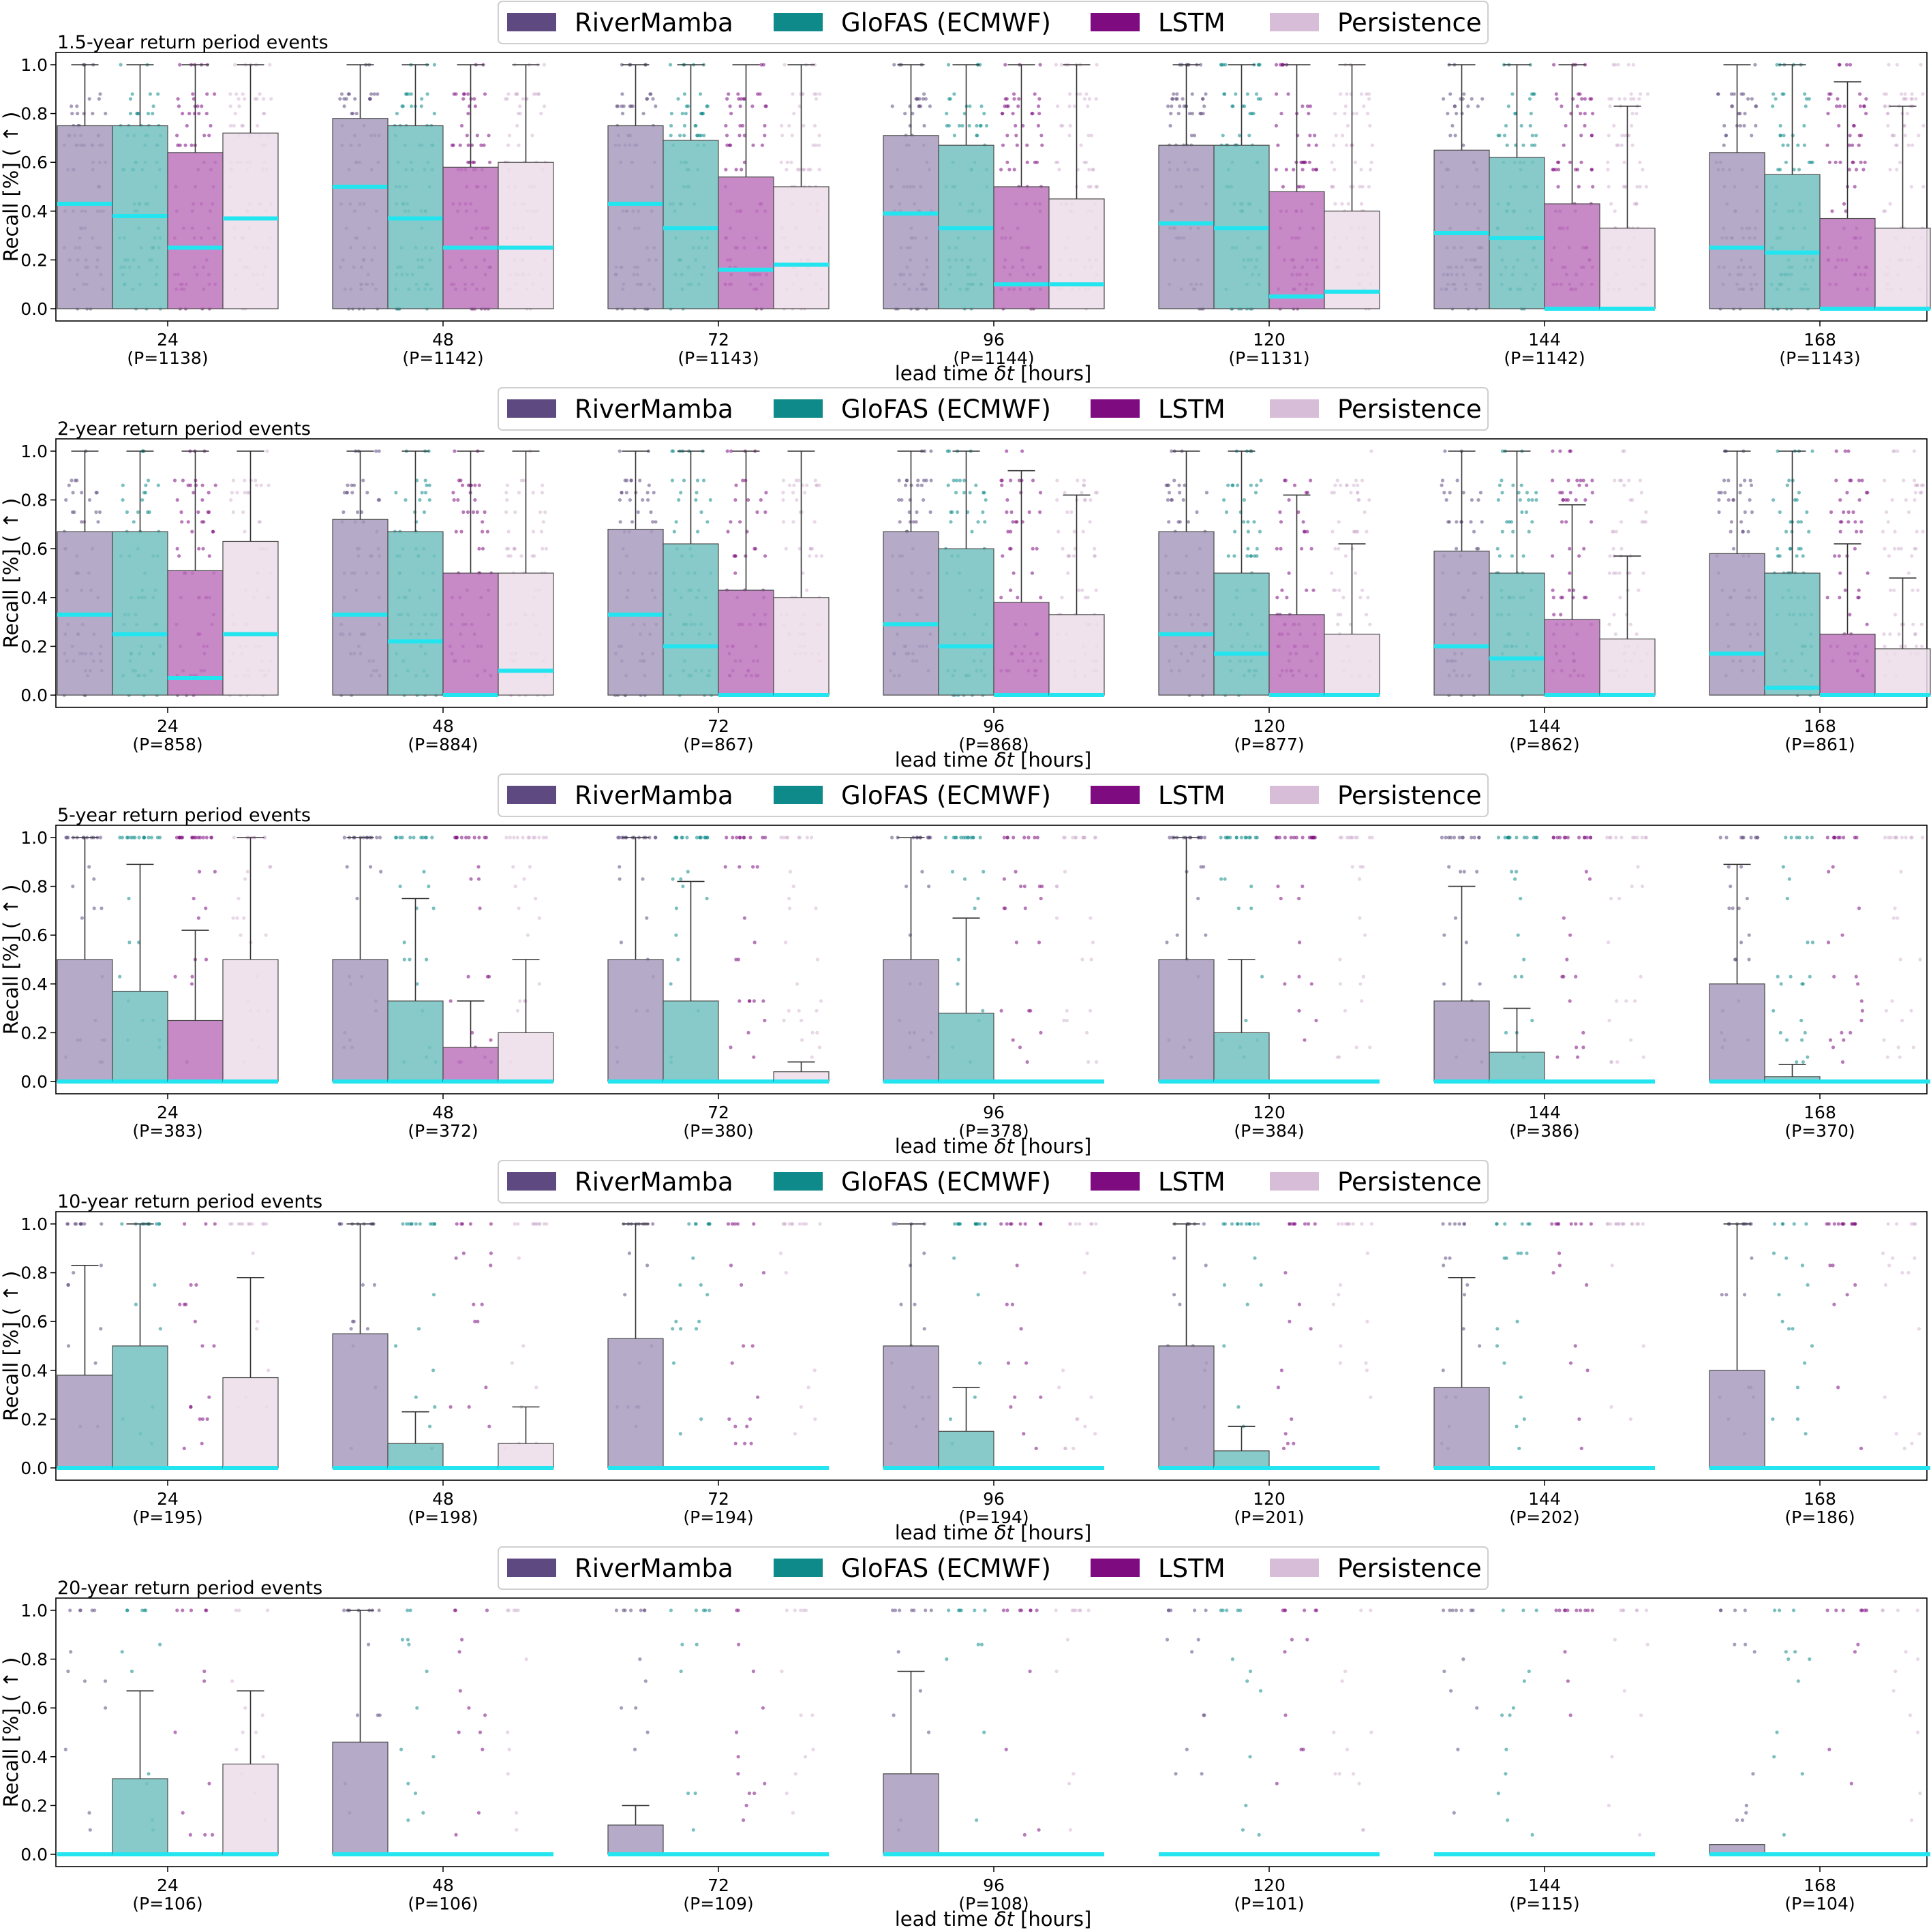 This screenshot has width=1931, height=1932. Describe the element at coordinates (34, 65) in the screenshot. I see `y-tick-label: 1.0` at that location.